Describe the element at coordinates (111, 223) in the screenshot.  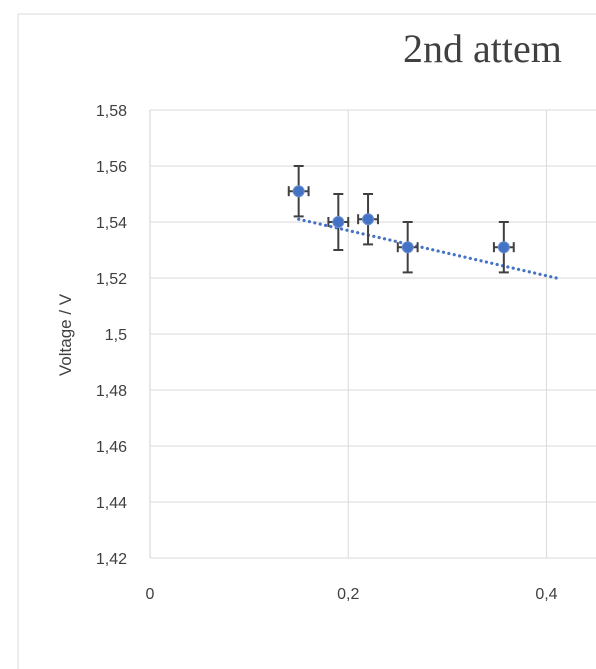
I see `y-tick-label: 1,54` at that location.